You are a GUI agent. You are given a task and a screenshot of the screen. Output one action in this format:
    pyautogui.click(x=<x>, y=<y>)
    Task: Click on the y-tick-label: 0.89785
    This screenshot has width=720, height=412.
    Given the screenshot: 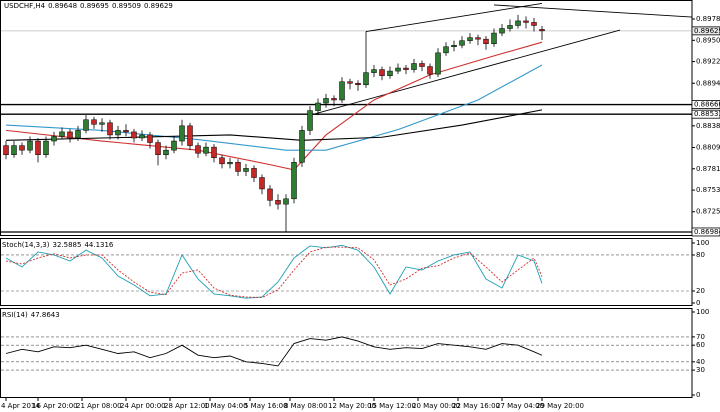 What is the action you would take?
    pyautogui.click(x=708, y=19)
    